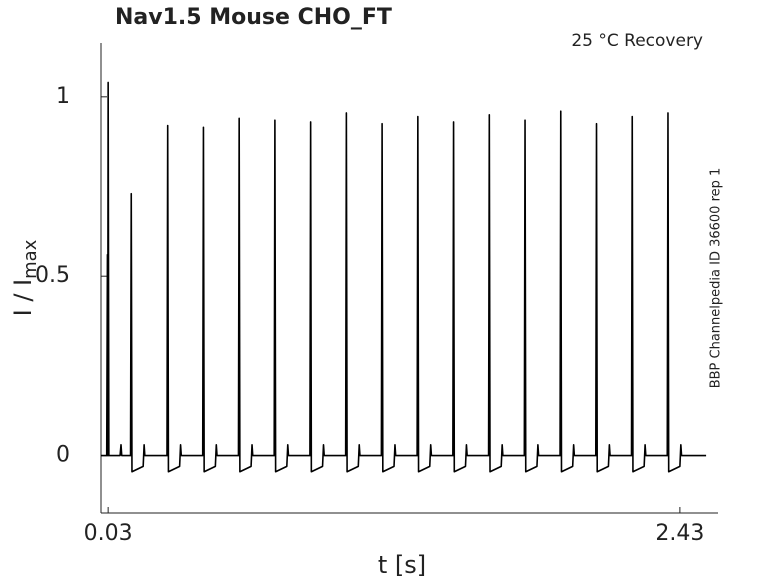 The width and height of the screenshot is (778, 583). What do you see at coordinates (637, 41) in the screenshot?
I see `annotation: 25 °C Recovery` at bounding box center [637, 41].